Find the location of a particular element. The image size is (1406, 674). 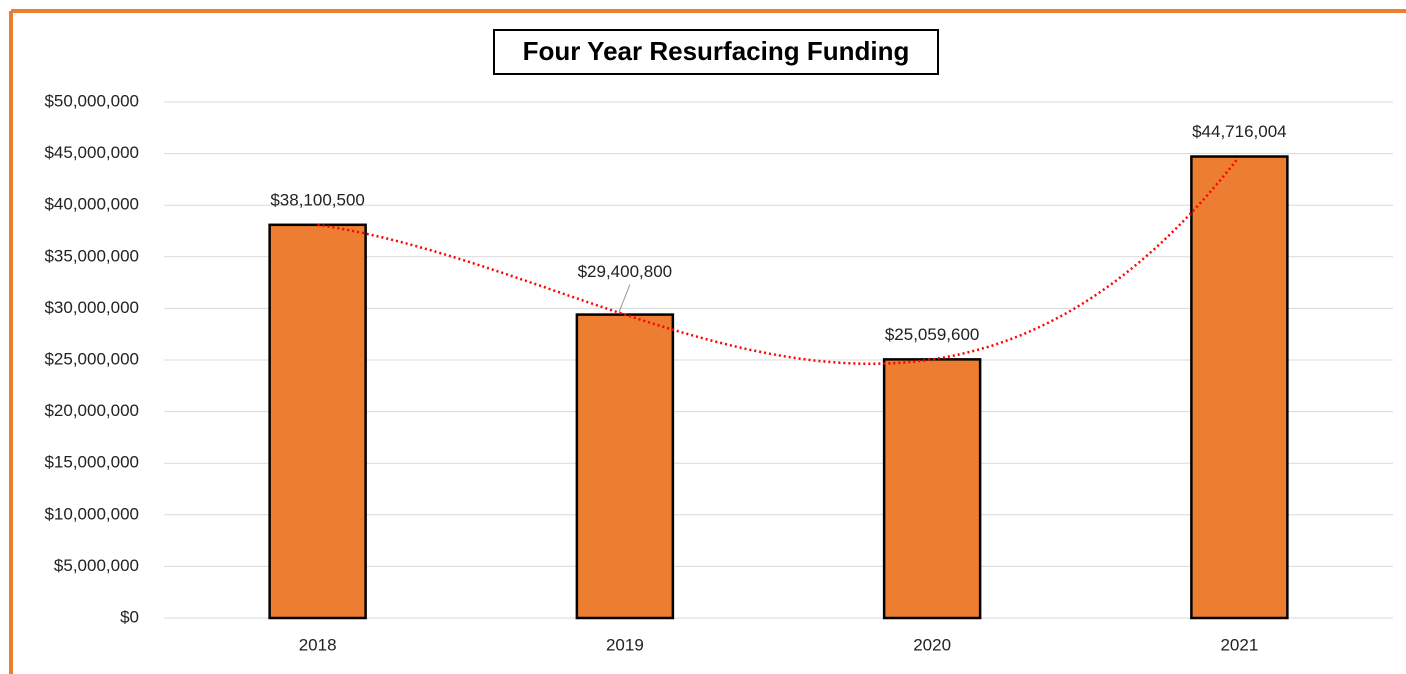

y-tick-label: $0 is located at coordinates (129, 616).